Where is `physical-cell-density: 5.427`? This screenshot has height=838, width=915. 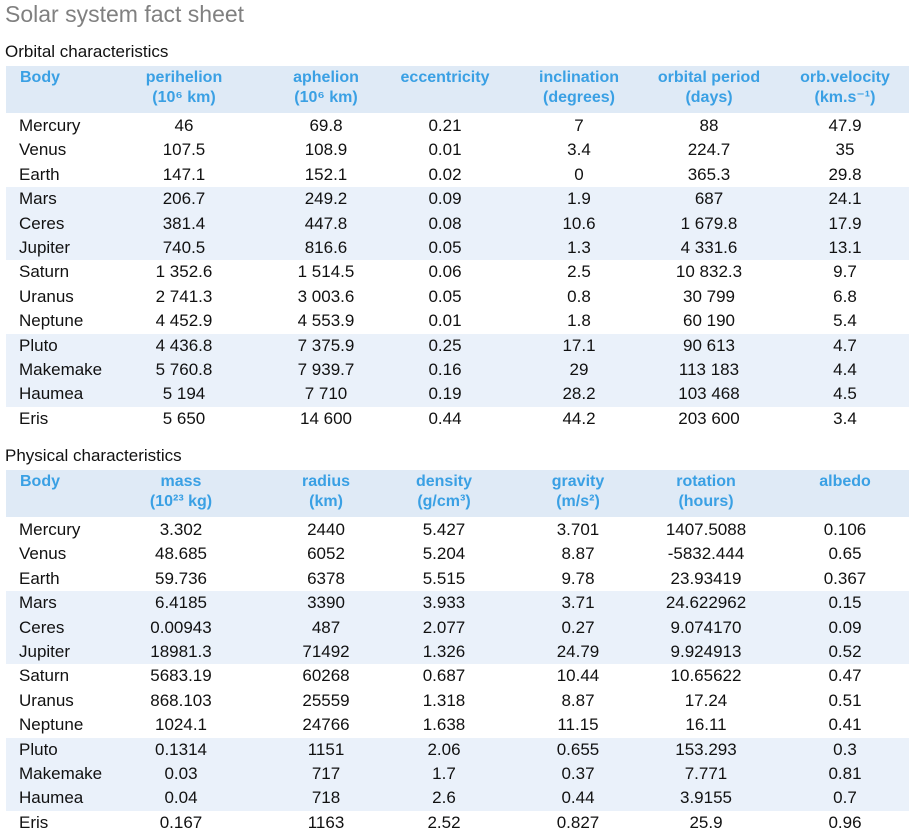 physical-cell-density: 5.427 is located at coordinates (444, 529).